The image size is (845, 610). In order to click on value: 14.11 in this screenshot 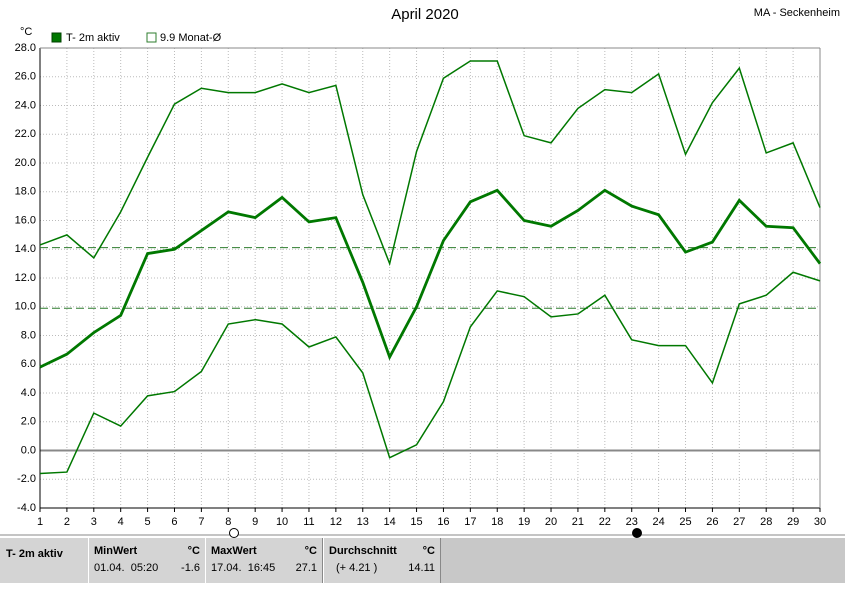, I will do `click(421, 568)`.